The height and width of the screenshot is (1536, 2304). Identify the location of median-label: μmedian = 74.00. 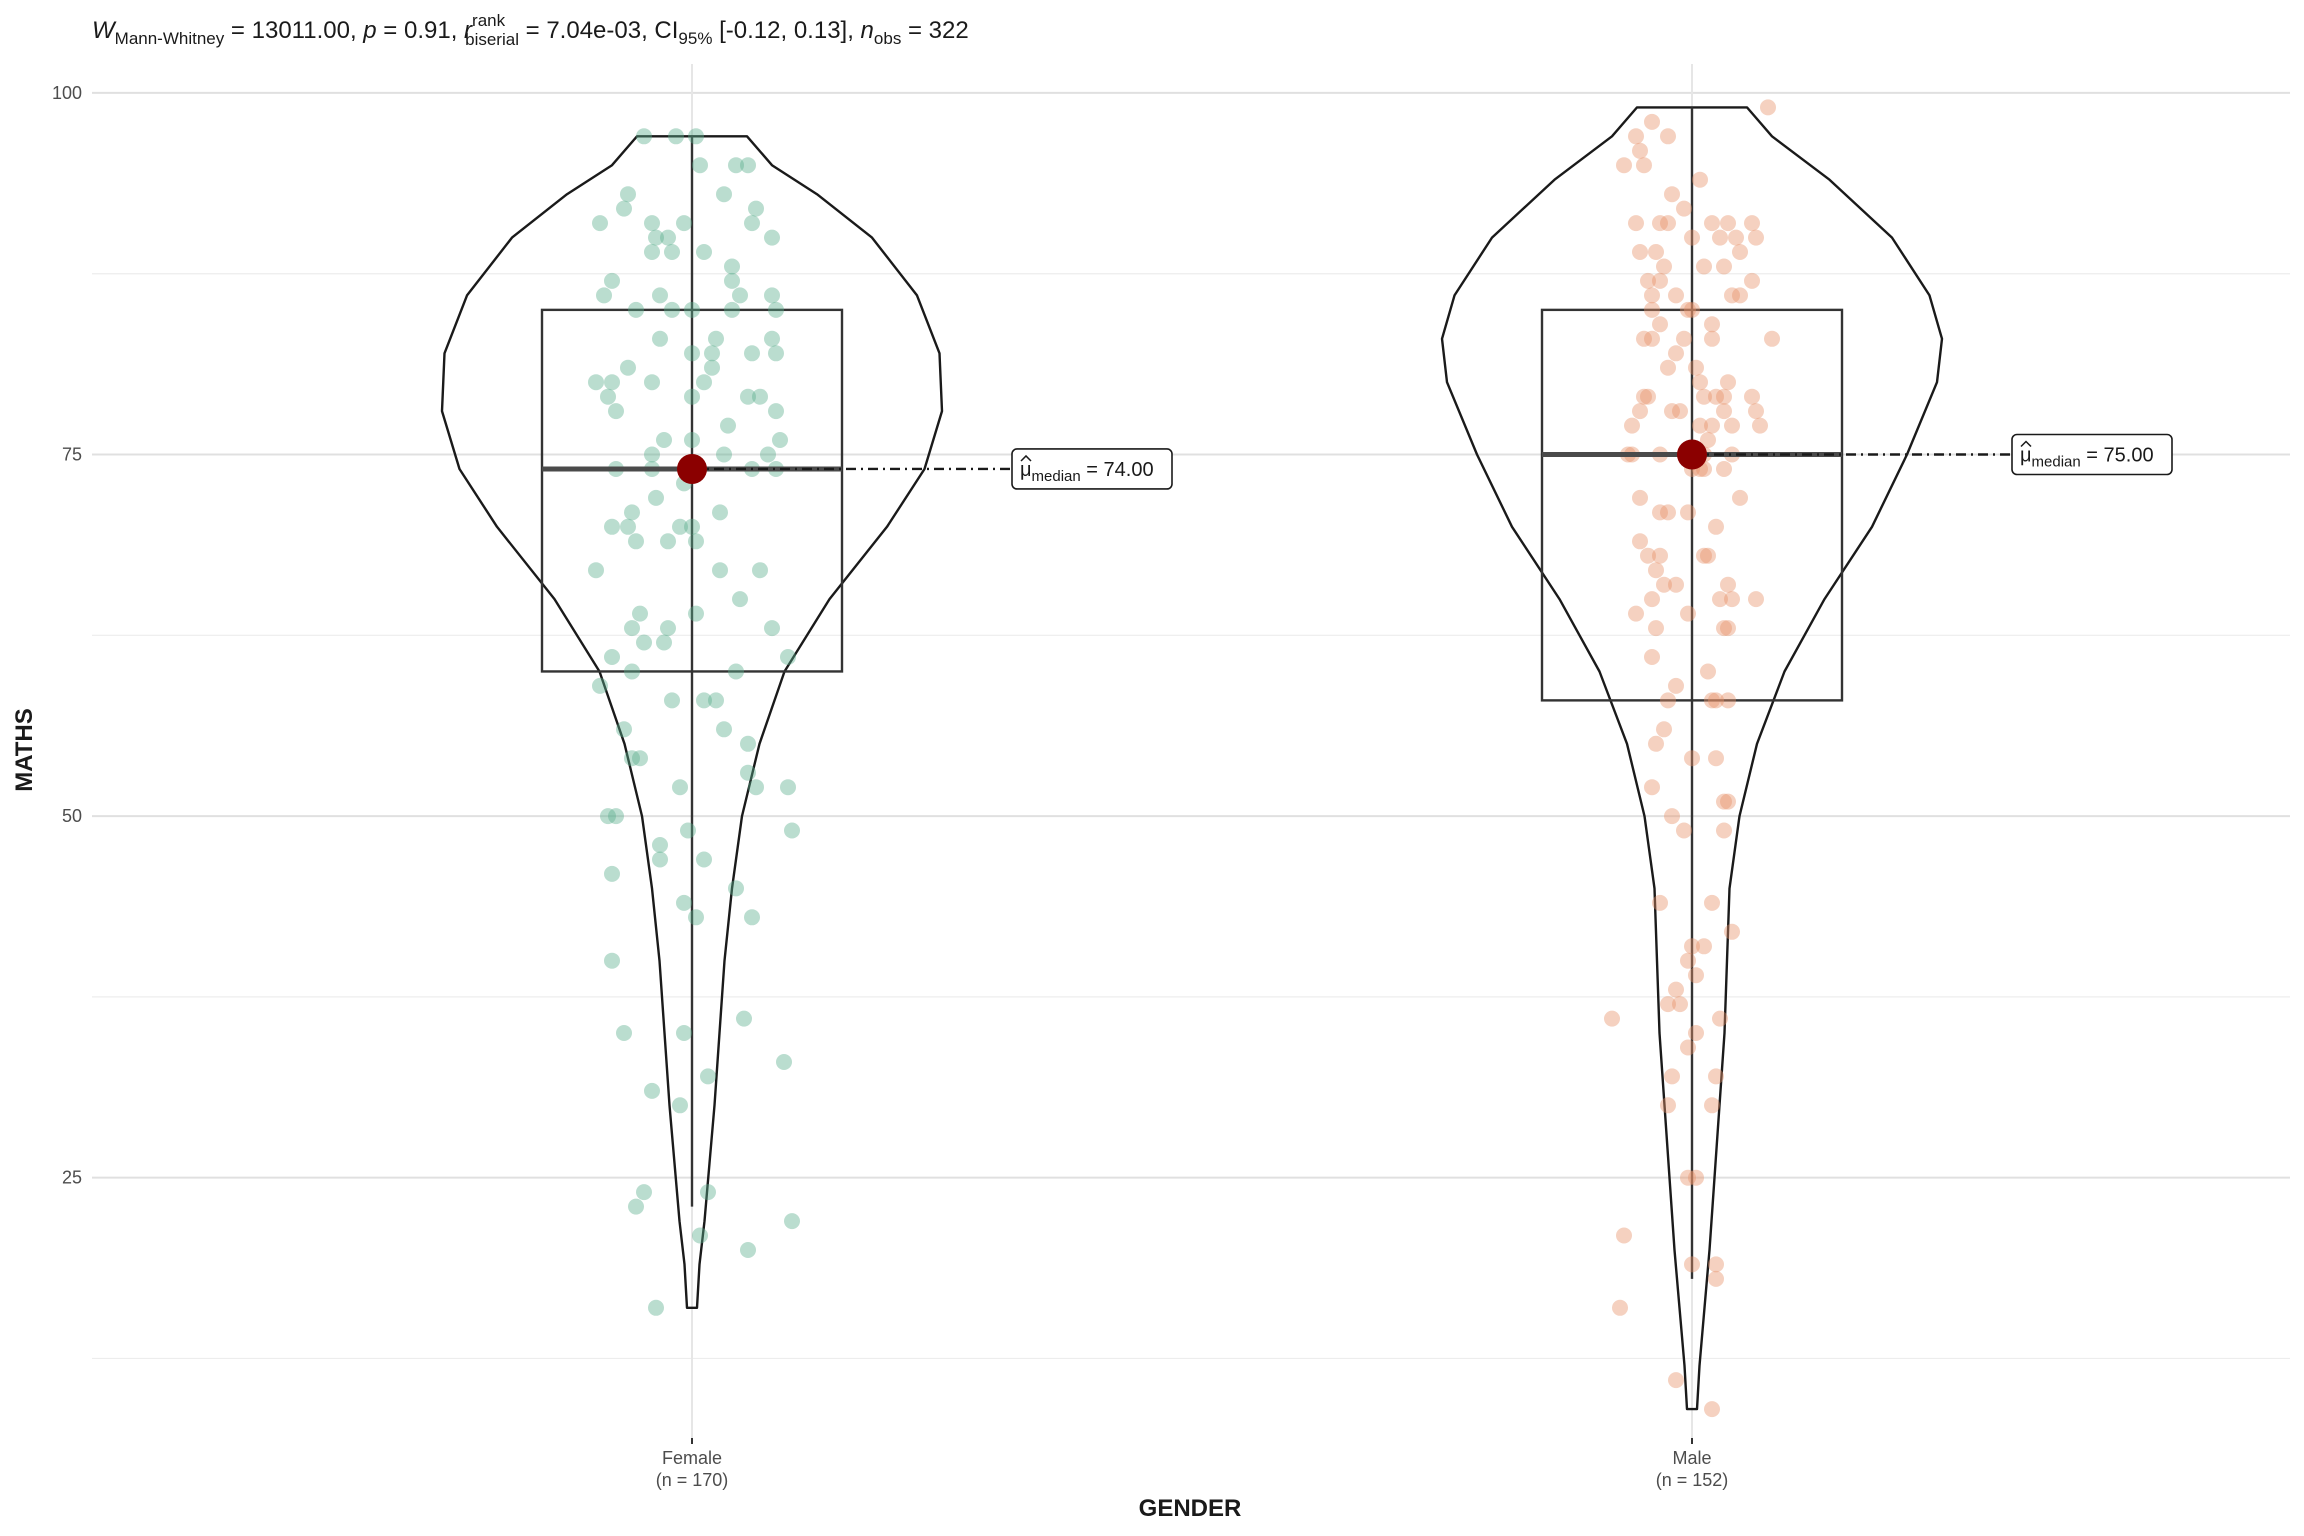
(1092, 469).